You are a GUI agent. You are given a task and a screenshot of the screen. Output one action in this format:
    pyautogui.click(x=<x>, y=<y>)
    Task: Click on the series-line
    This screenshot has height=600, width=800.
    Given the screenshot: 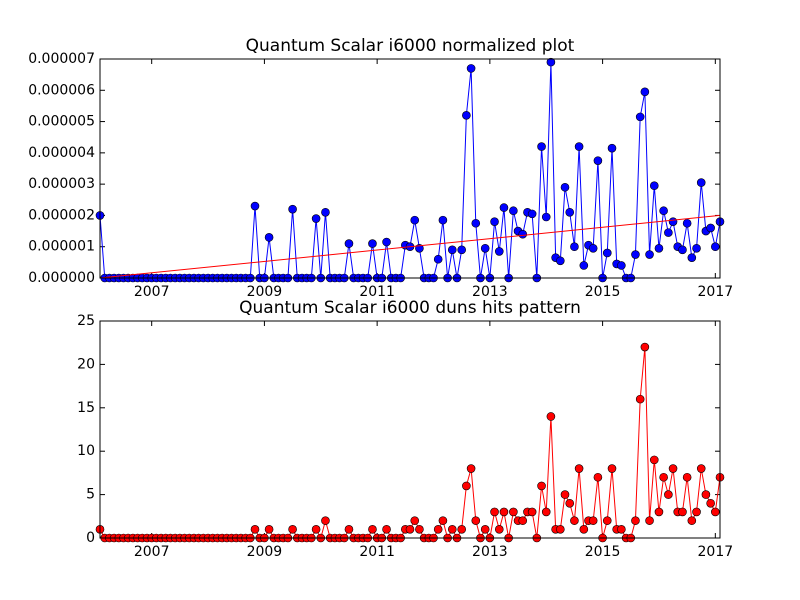 What is the action you would take?
    pyautogui.click(x=410, y=246)
    